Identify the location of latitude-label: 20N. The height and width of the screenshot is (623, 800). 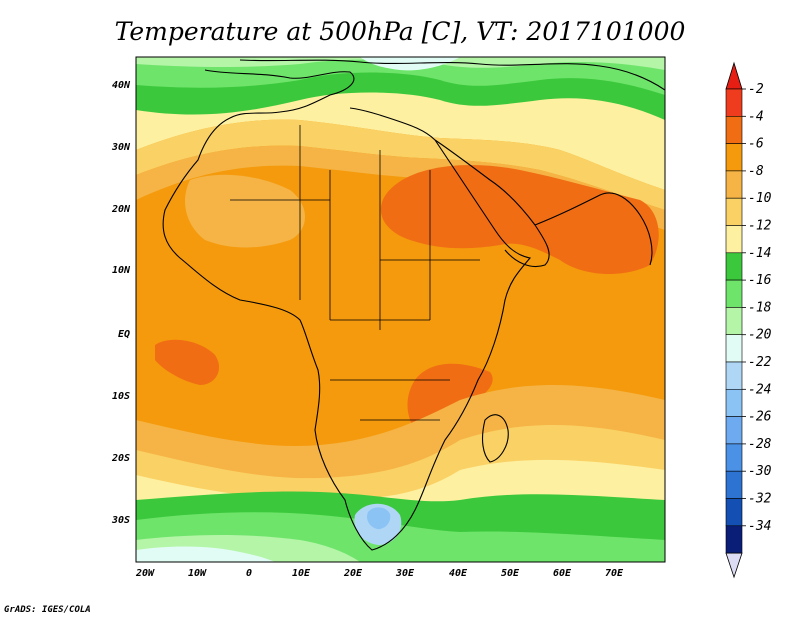
(121, 209).